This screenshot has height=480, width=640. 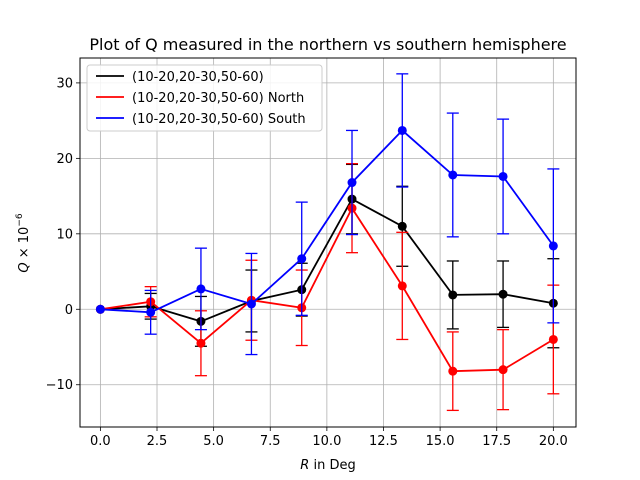 What do you see at coordinates (218, 98) in the screenshot?
I see `legend-label: (10-20,20-30,50-60) North` at bounding box center [218, 98].